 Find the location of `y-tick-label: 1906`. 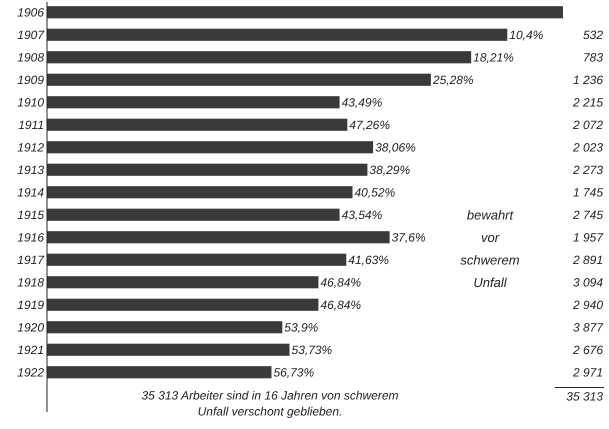

y-tick-label: 1906 is located at coordinates (30, 12).